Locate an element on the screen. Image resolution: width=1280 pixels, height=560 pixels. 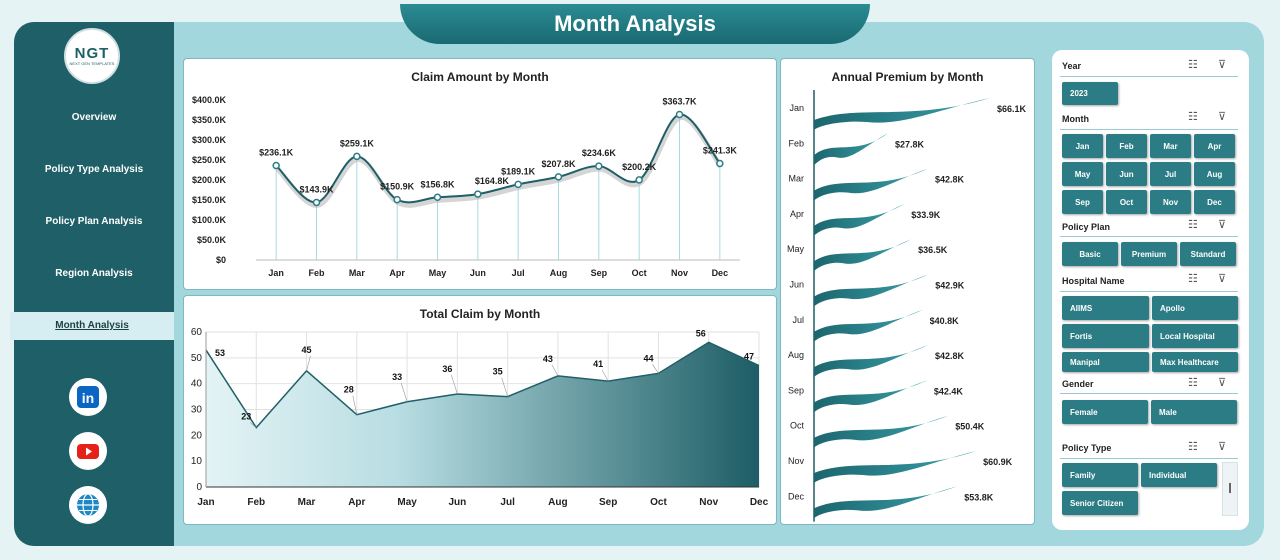
x-tick-label: Mar is located at coordinates (357, 273).